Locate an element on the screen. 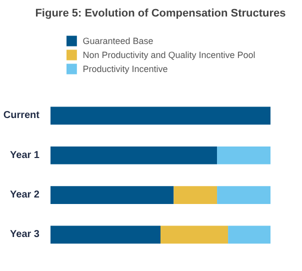 The width and height of the screenshot is (302, 271). y-tick-label: Year 3 is located at coordinates (25, 234).